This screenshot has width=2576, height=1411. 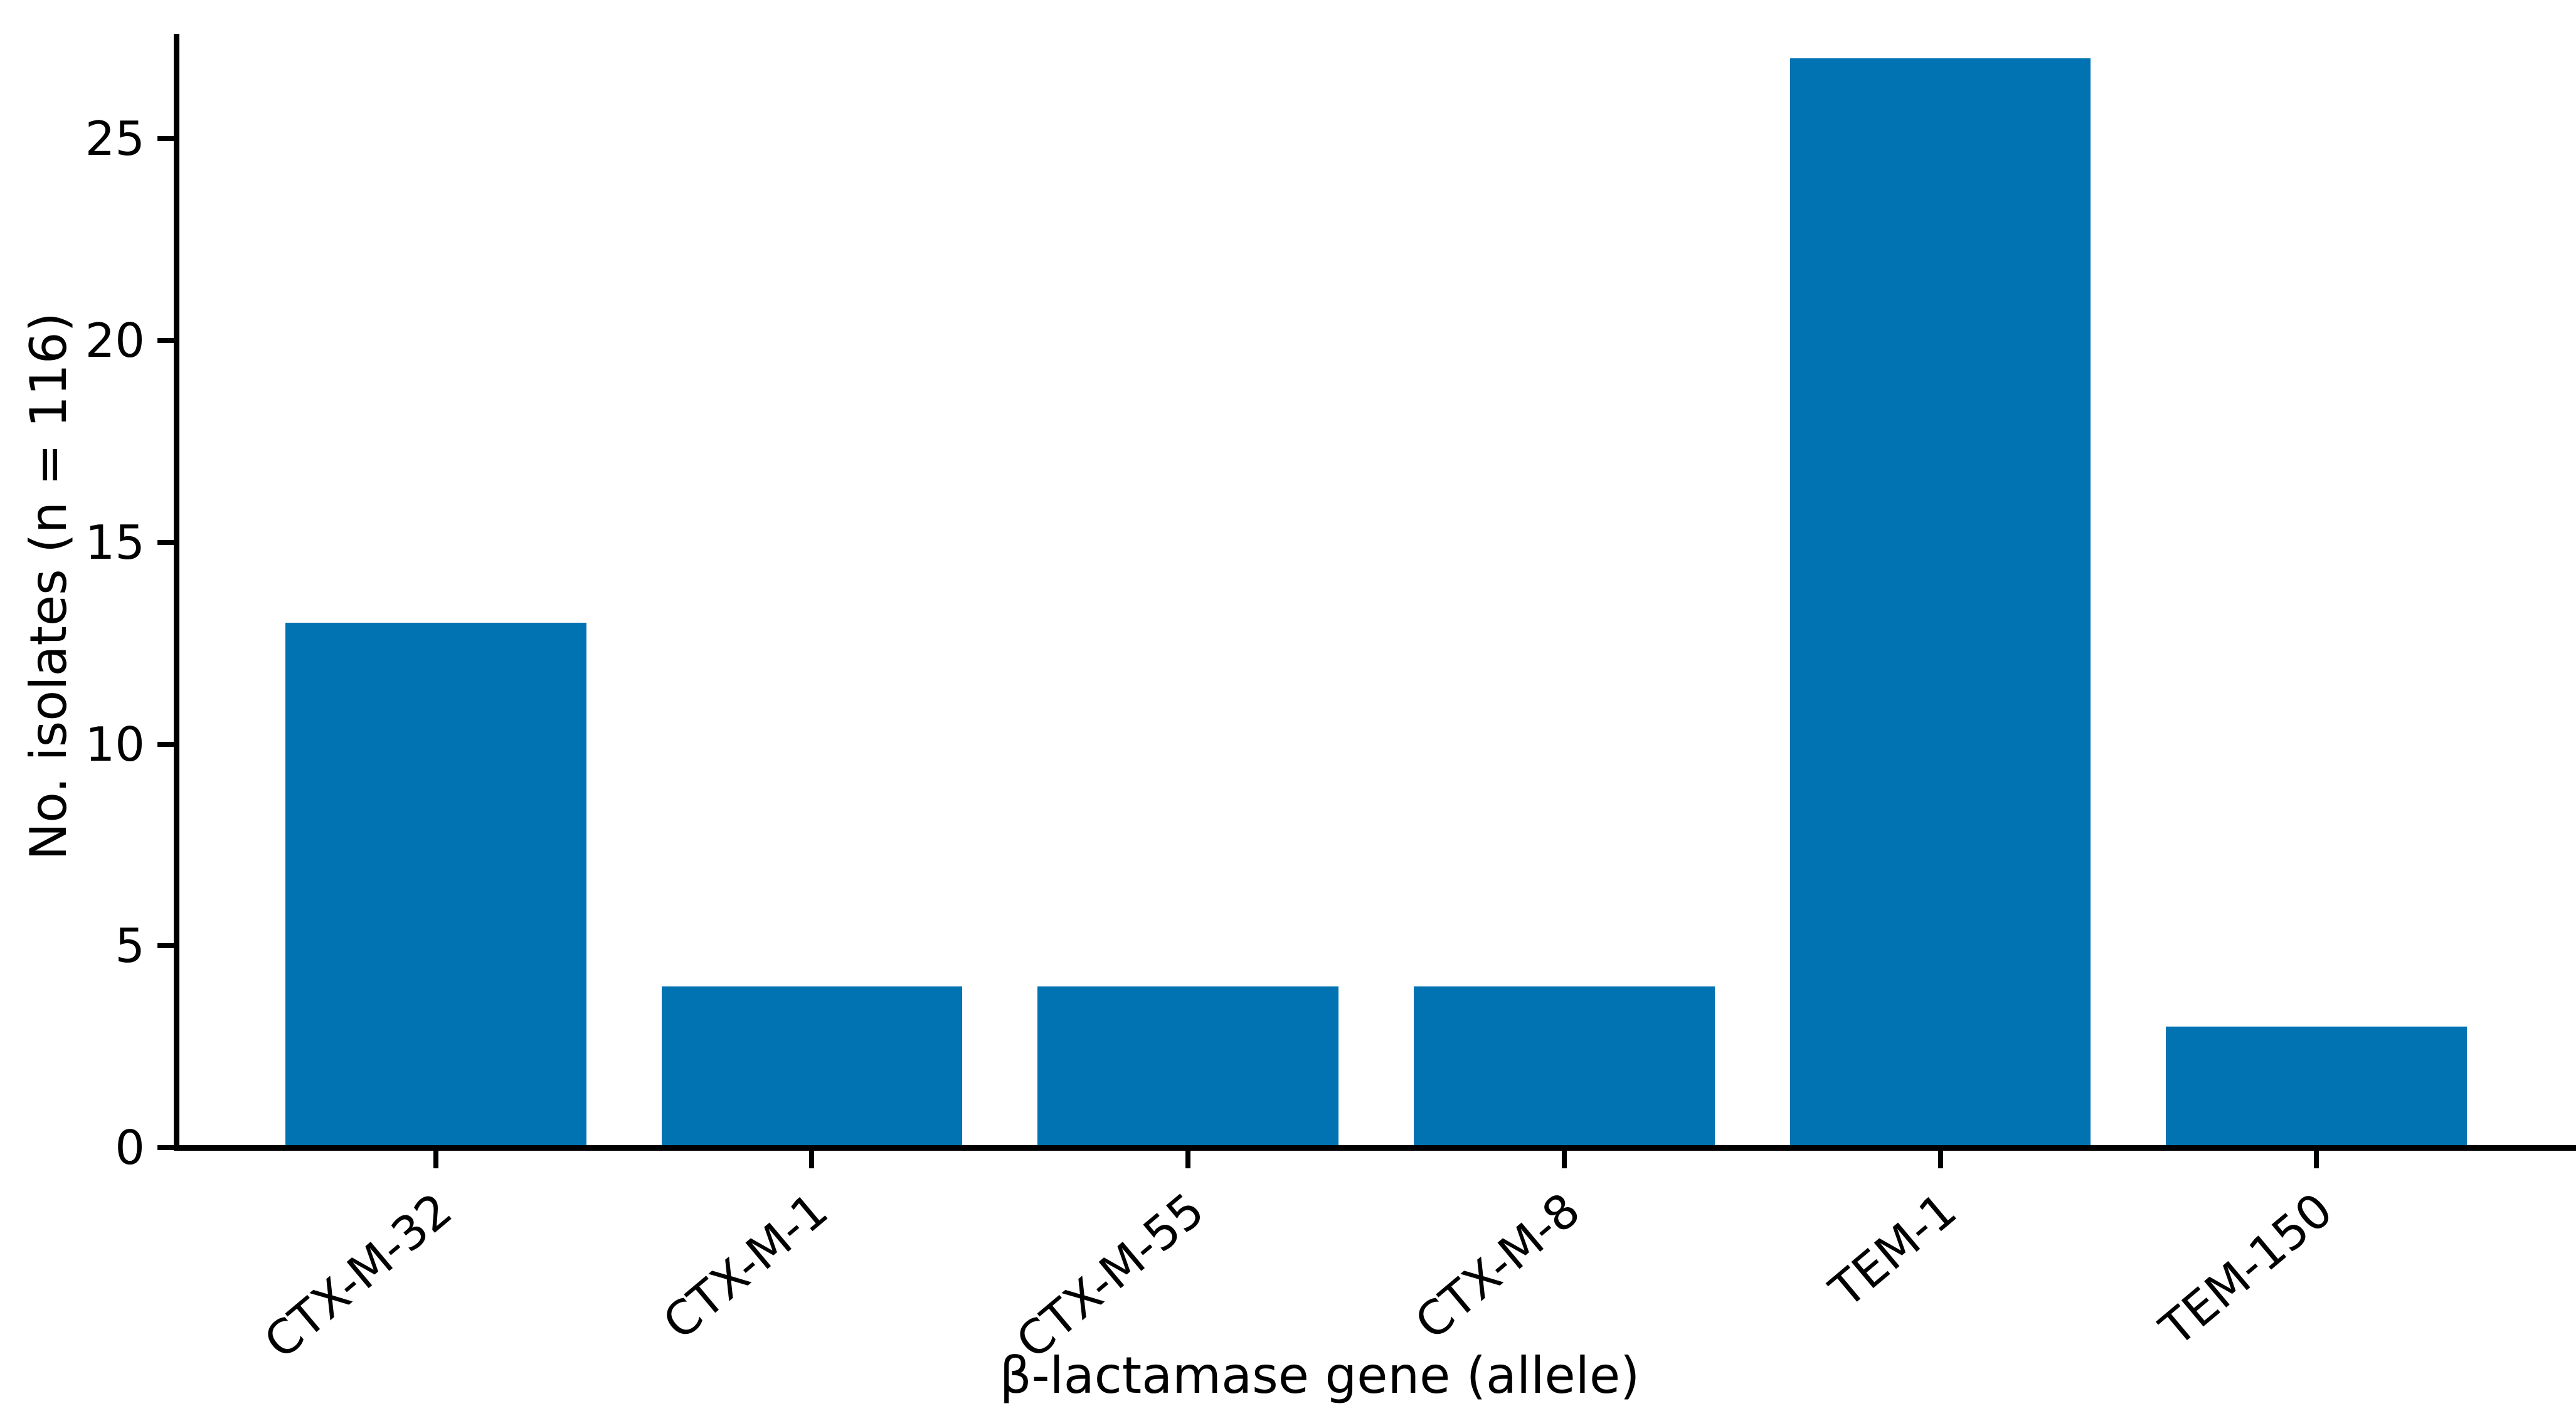 I want to click on y-tick-label: 0, so click(x=130, y=1147).